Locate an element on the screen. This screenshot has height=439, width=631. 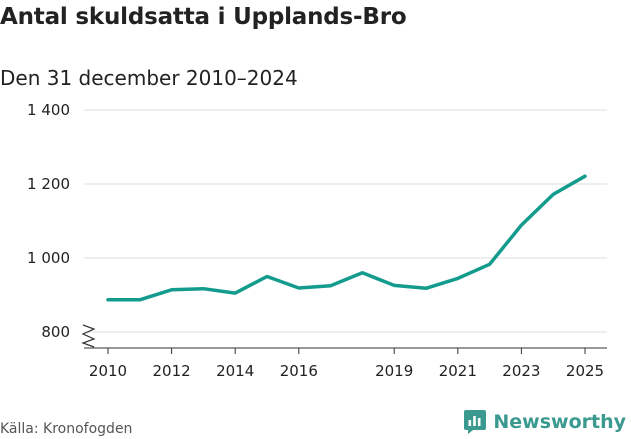
newsworthy-icon is located at coordinates (475, 422).